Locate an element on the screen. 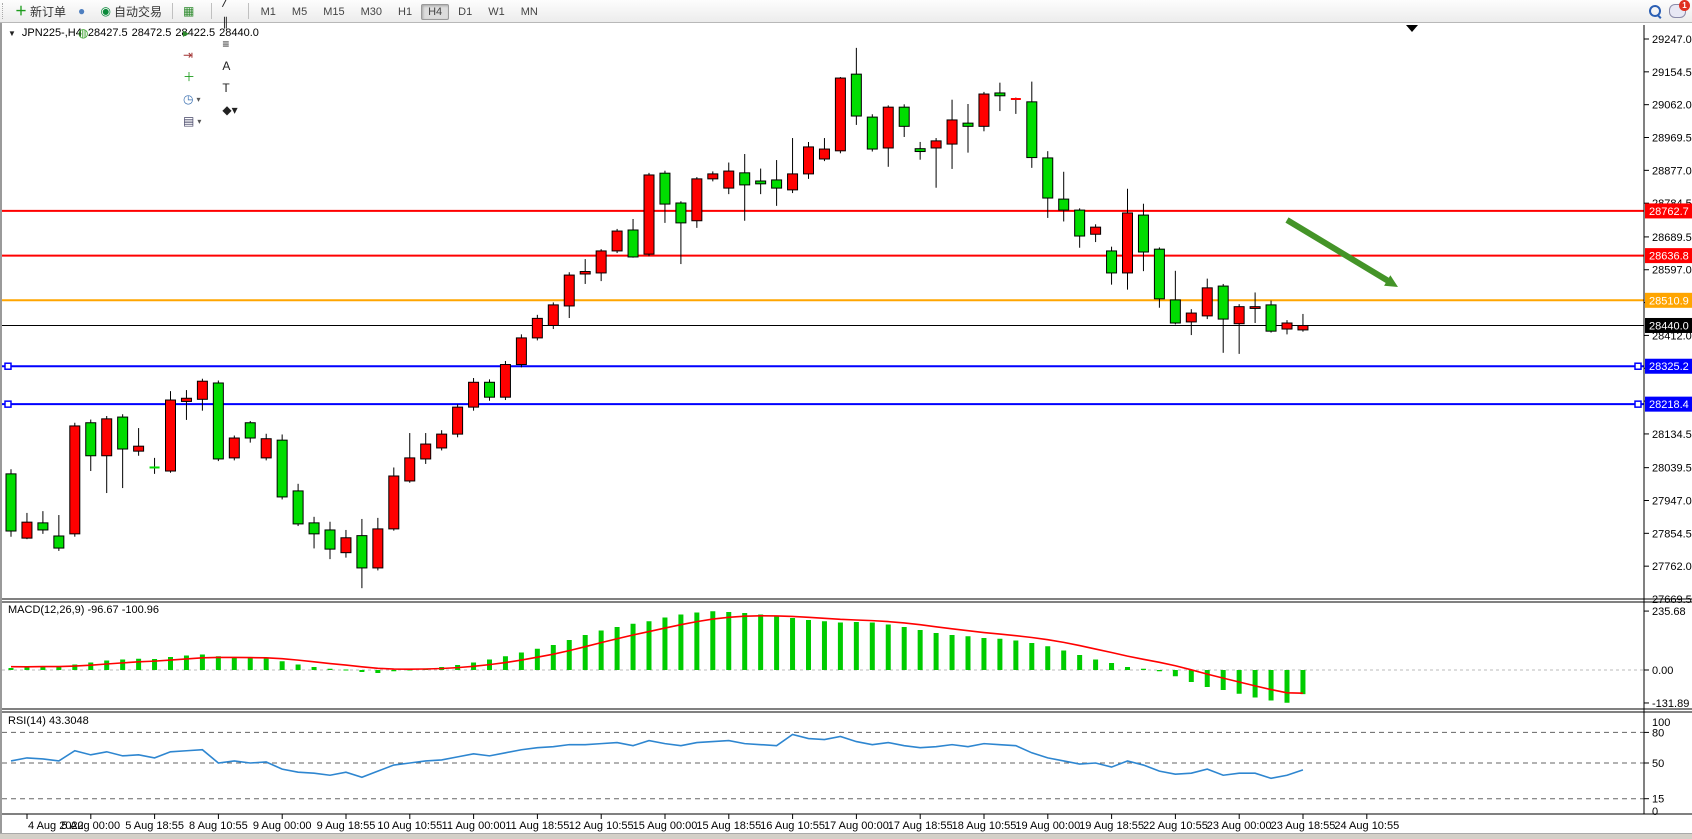  text-button: A is located at coordinates (229, 66).